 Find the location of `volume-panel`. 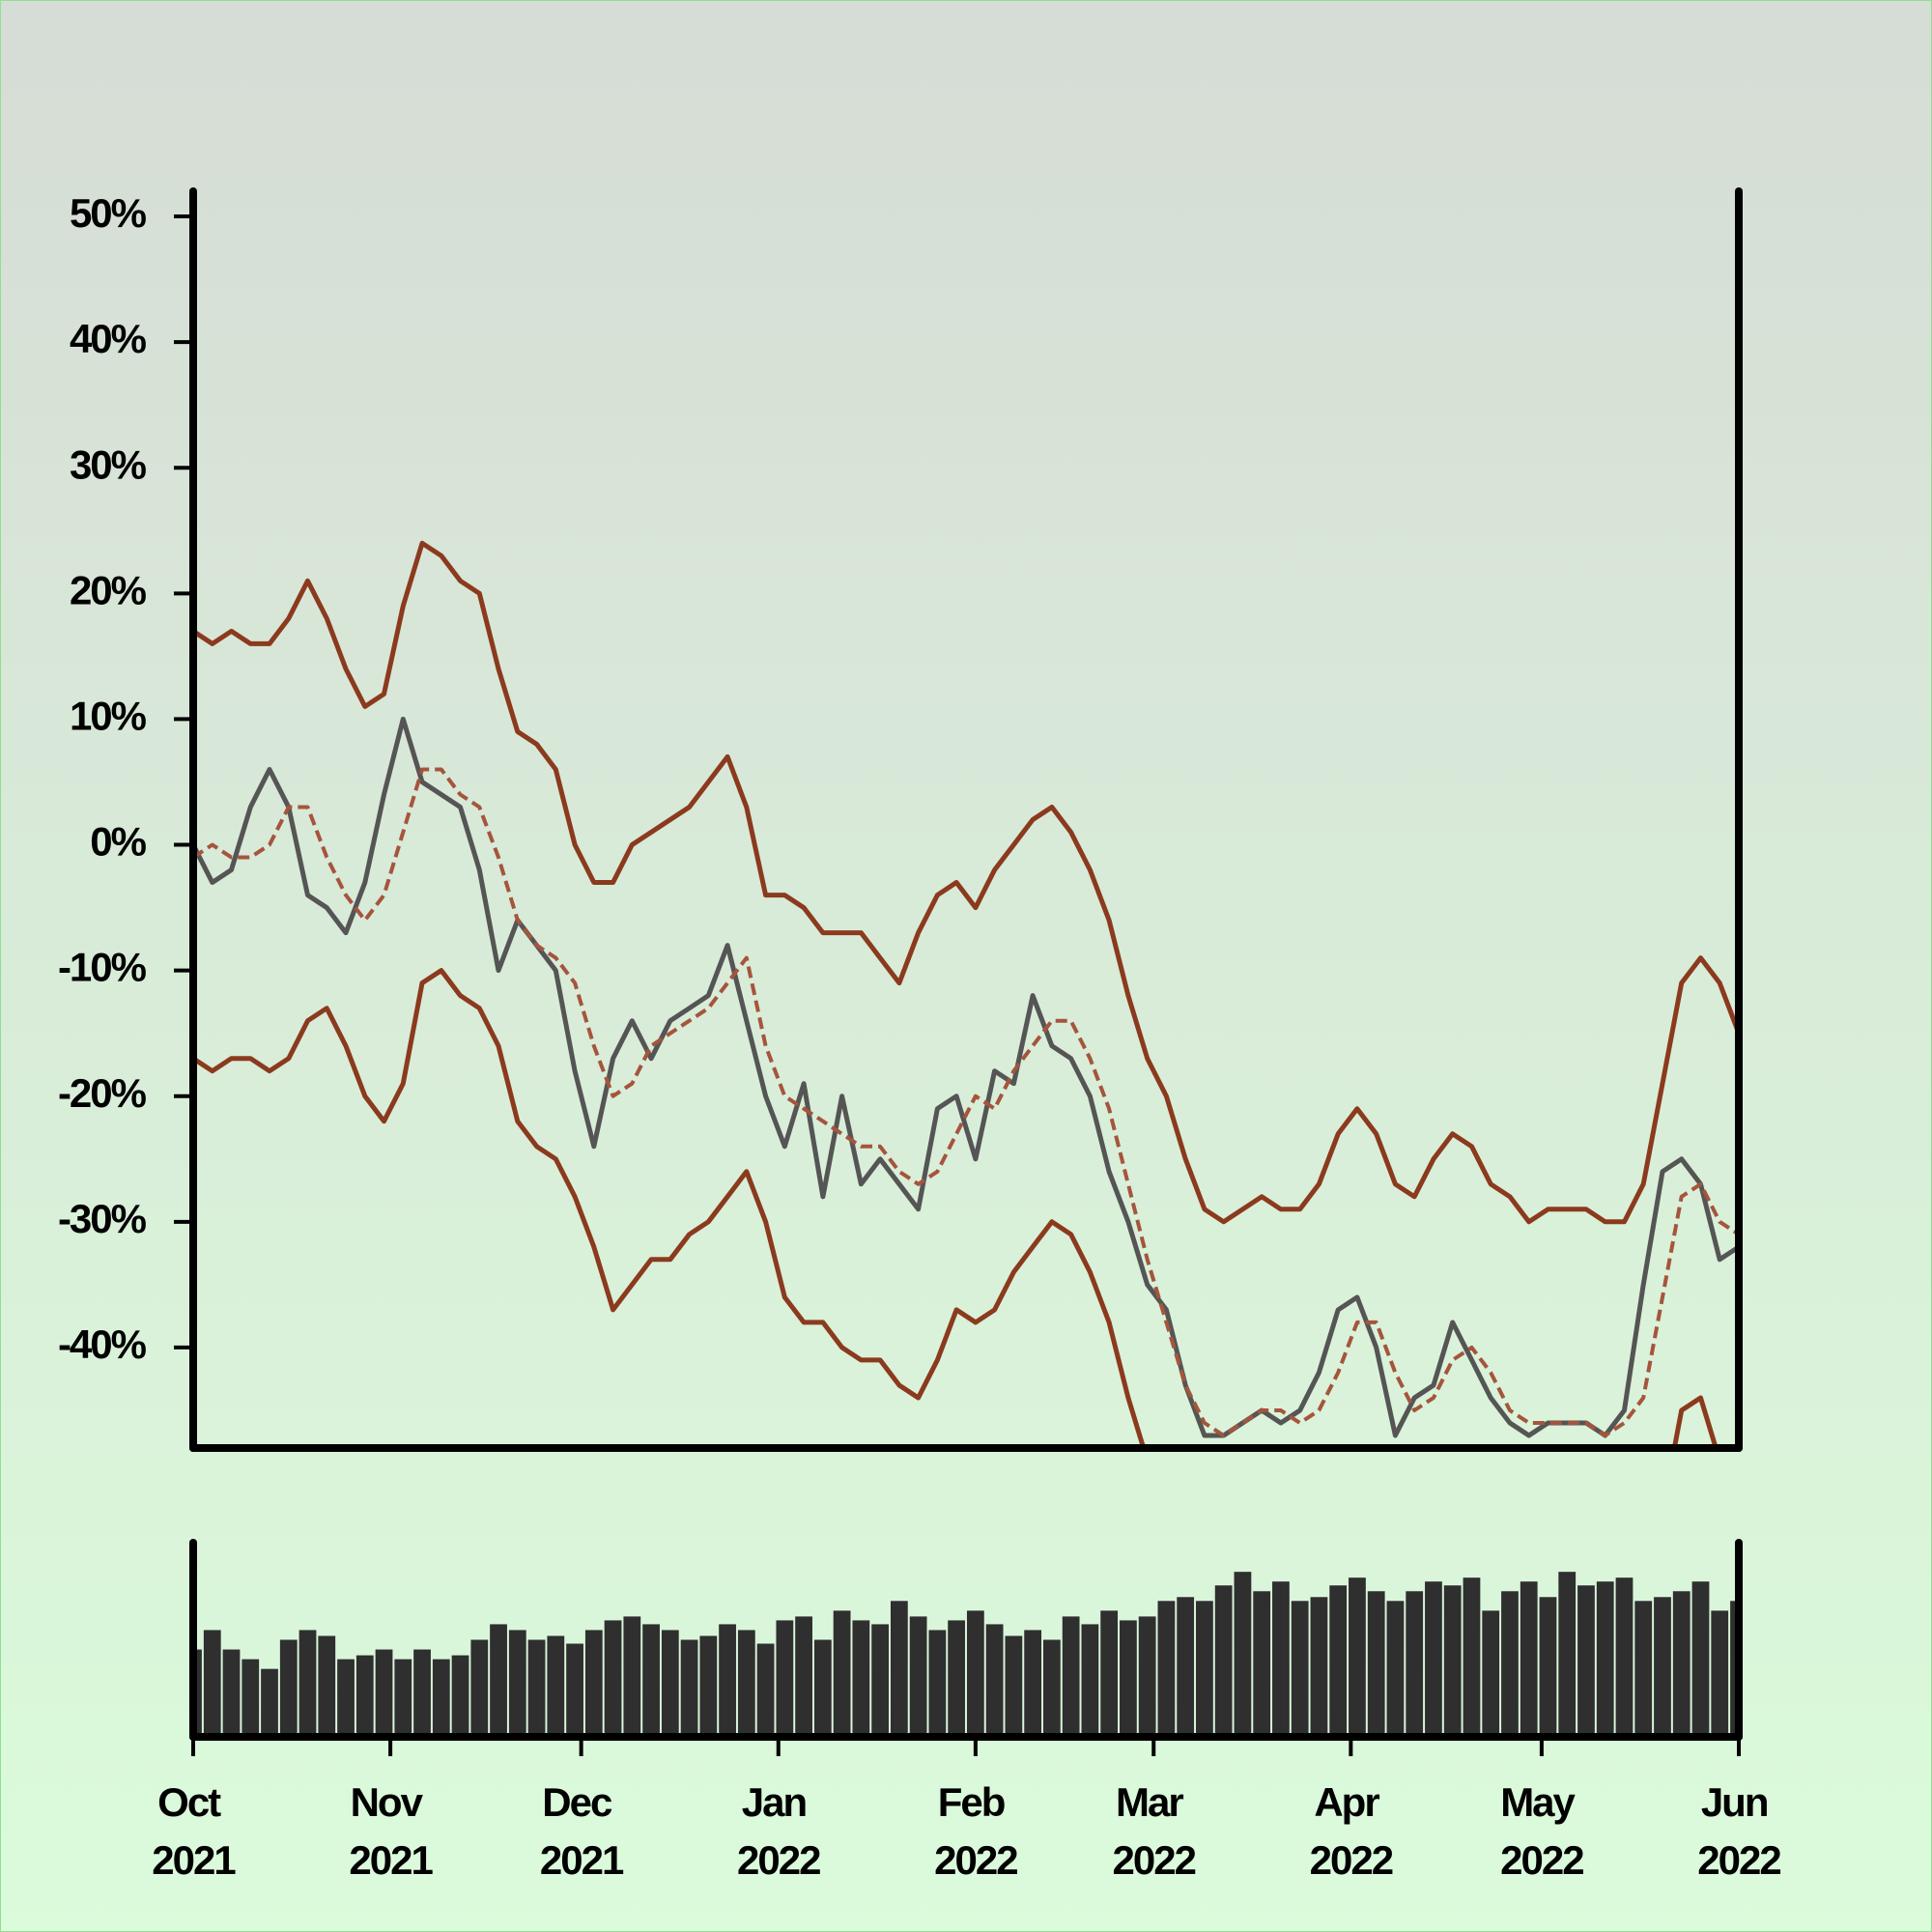

volume-panel is located at coordinates (966, 1654).